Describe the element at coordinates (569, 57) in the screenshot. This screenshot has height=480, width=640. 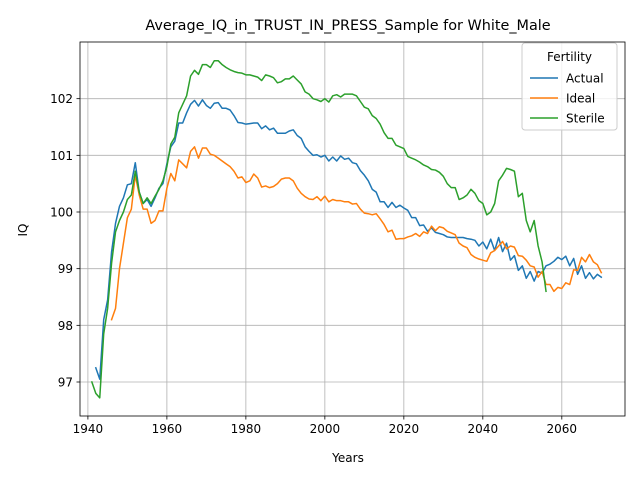
I see `legend-title: Fertility` at that location.